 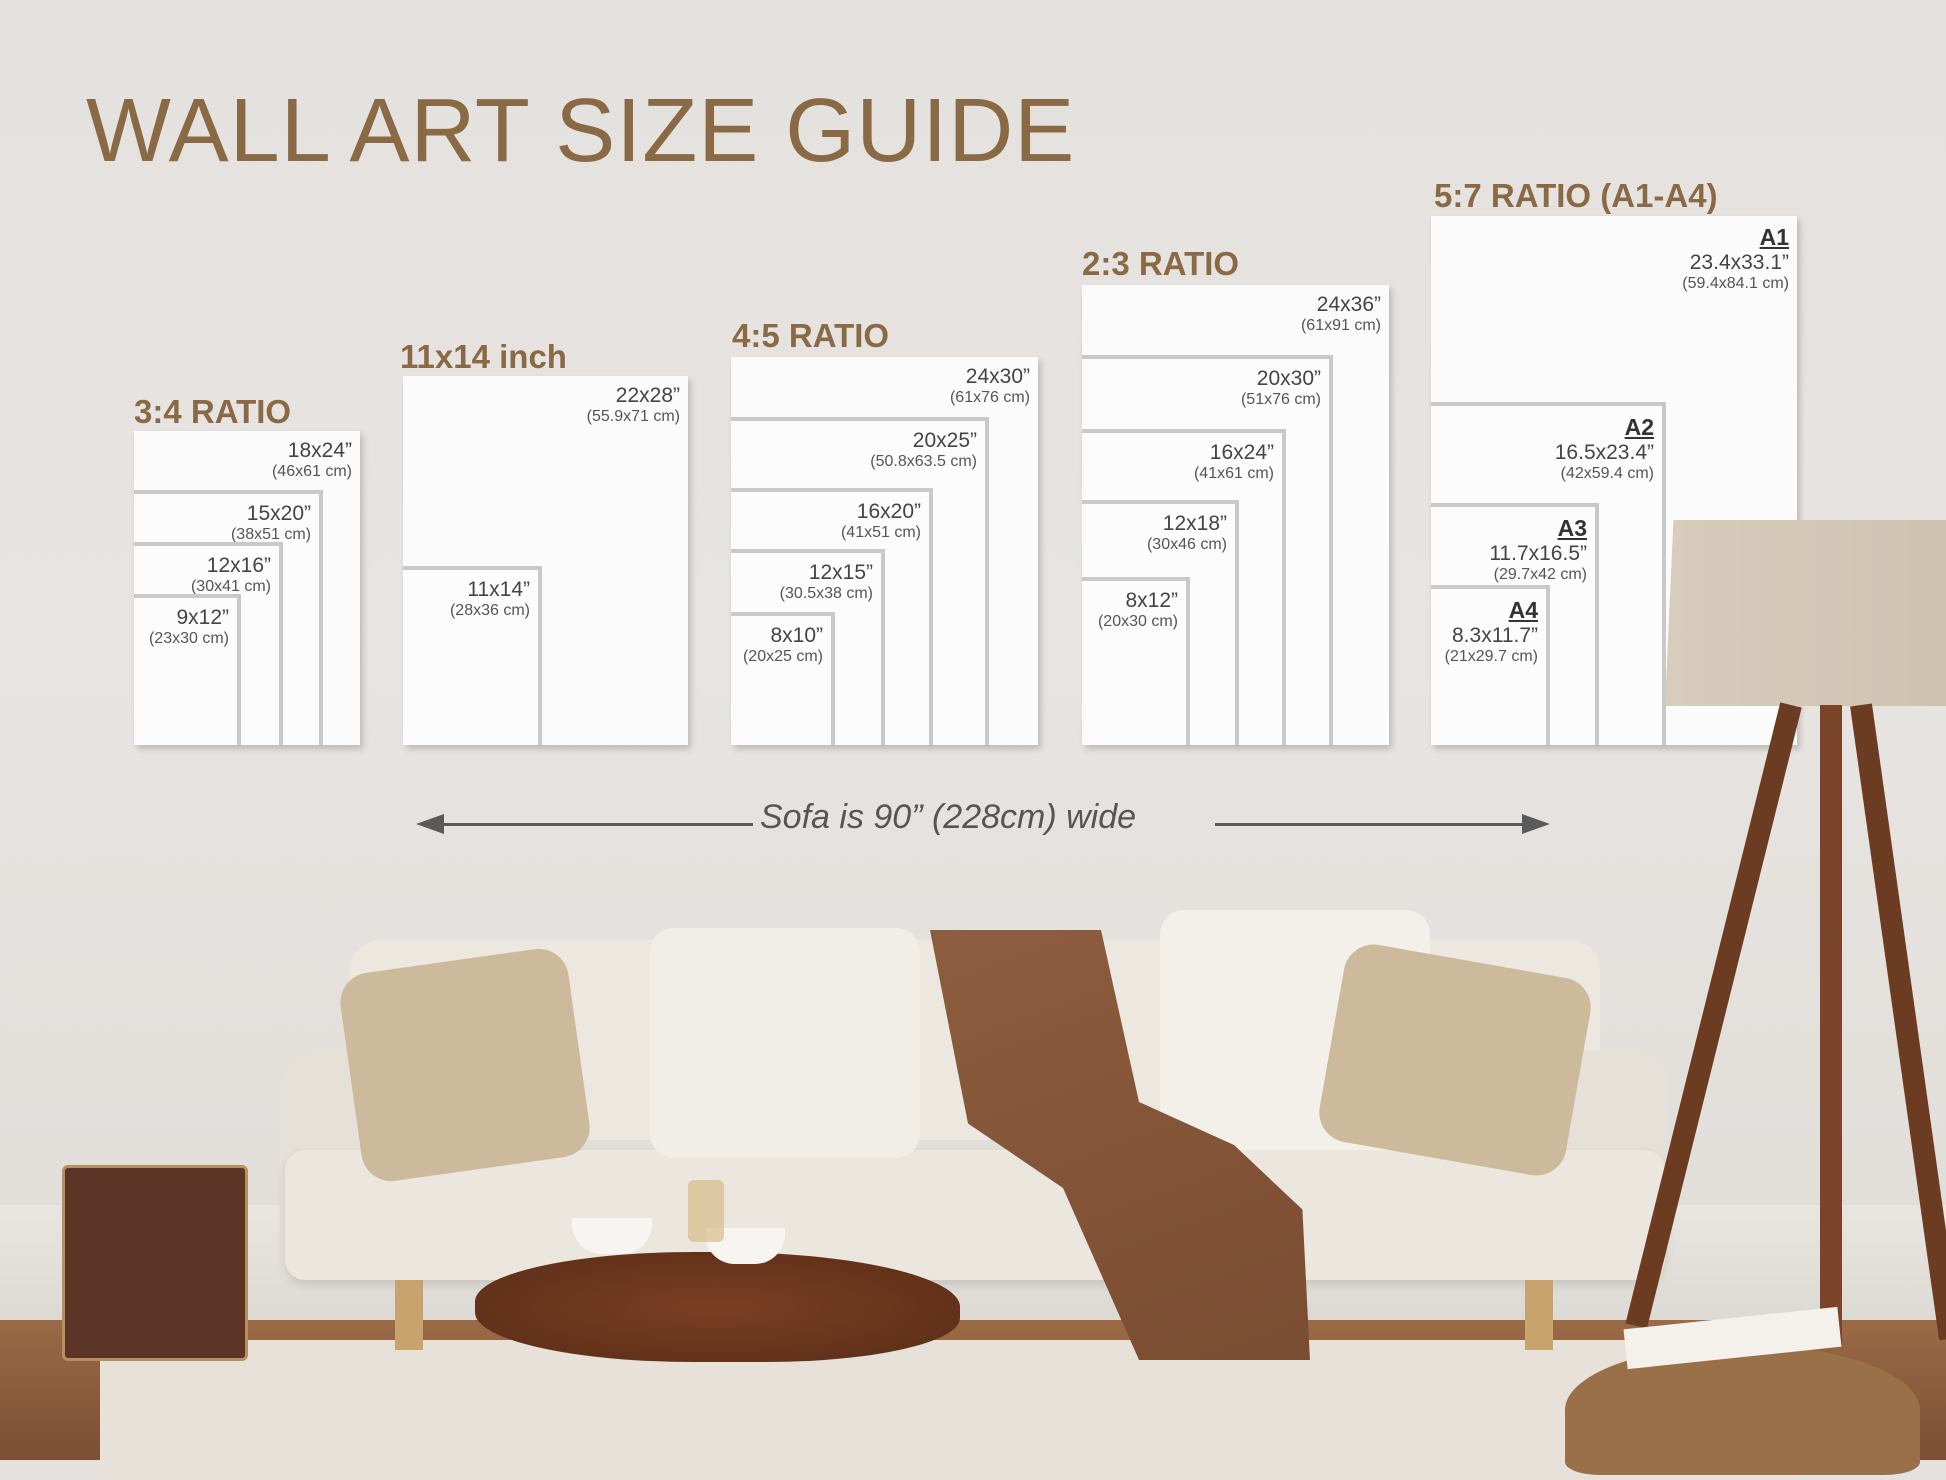 I want to click on size-cm: (30x46 cm), so click(x=1186, y=544).